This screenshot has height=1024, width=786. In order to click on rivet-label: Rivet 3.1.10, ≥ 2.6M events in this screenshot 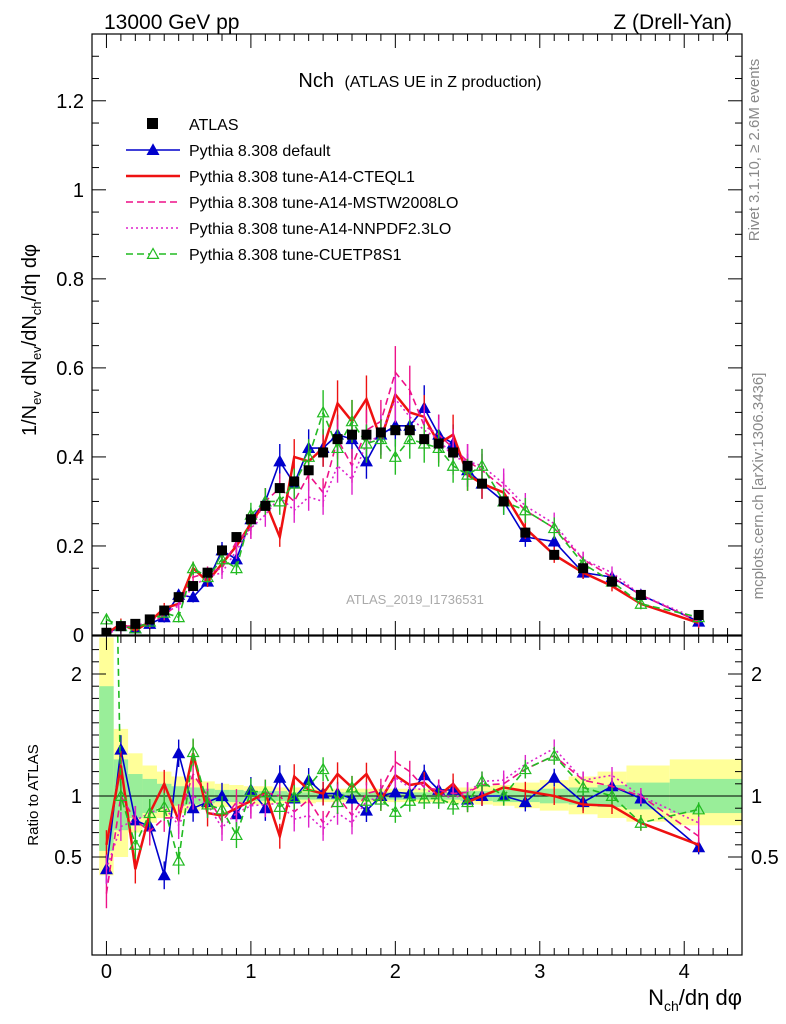, I will do `click(754, 150)`.